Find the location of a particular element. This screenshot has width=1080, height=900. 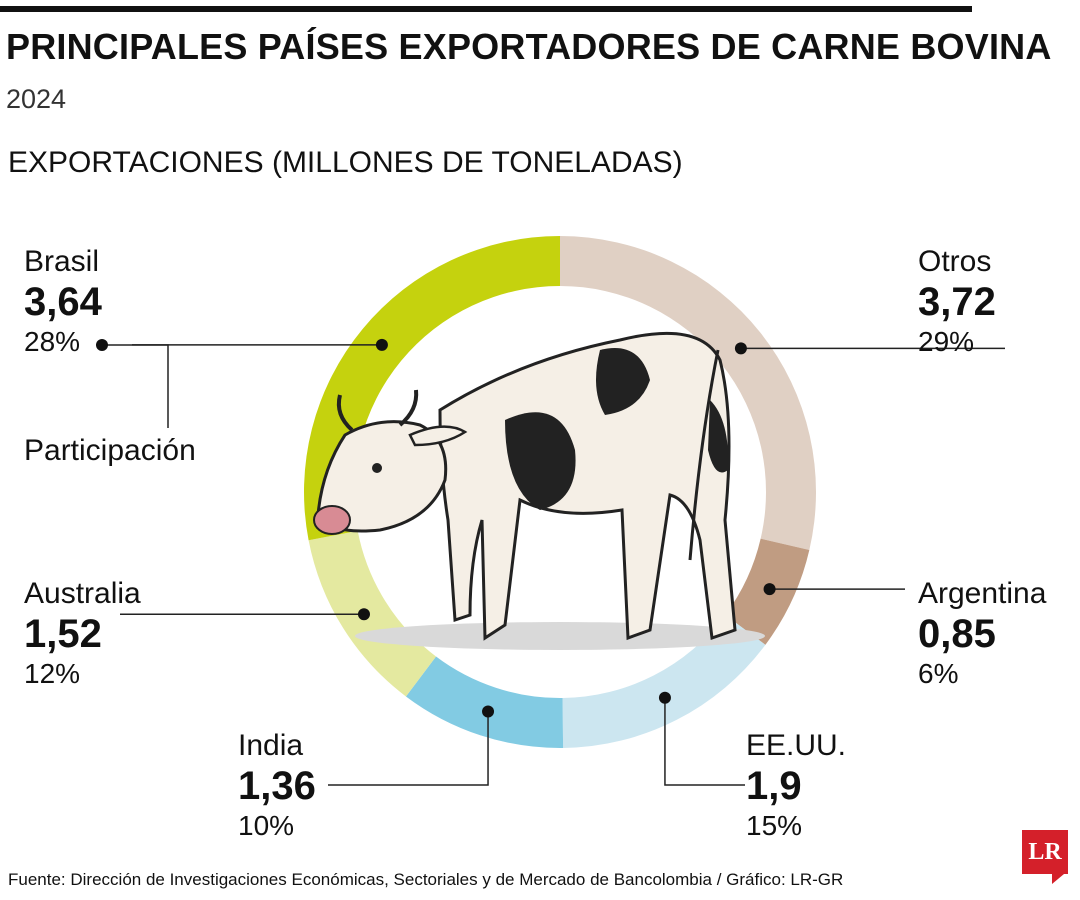

label-brasil-value: 3,64 is located at coordinates (63, 302).